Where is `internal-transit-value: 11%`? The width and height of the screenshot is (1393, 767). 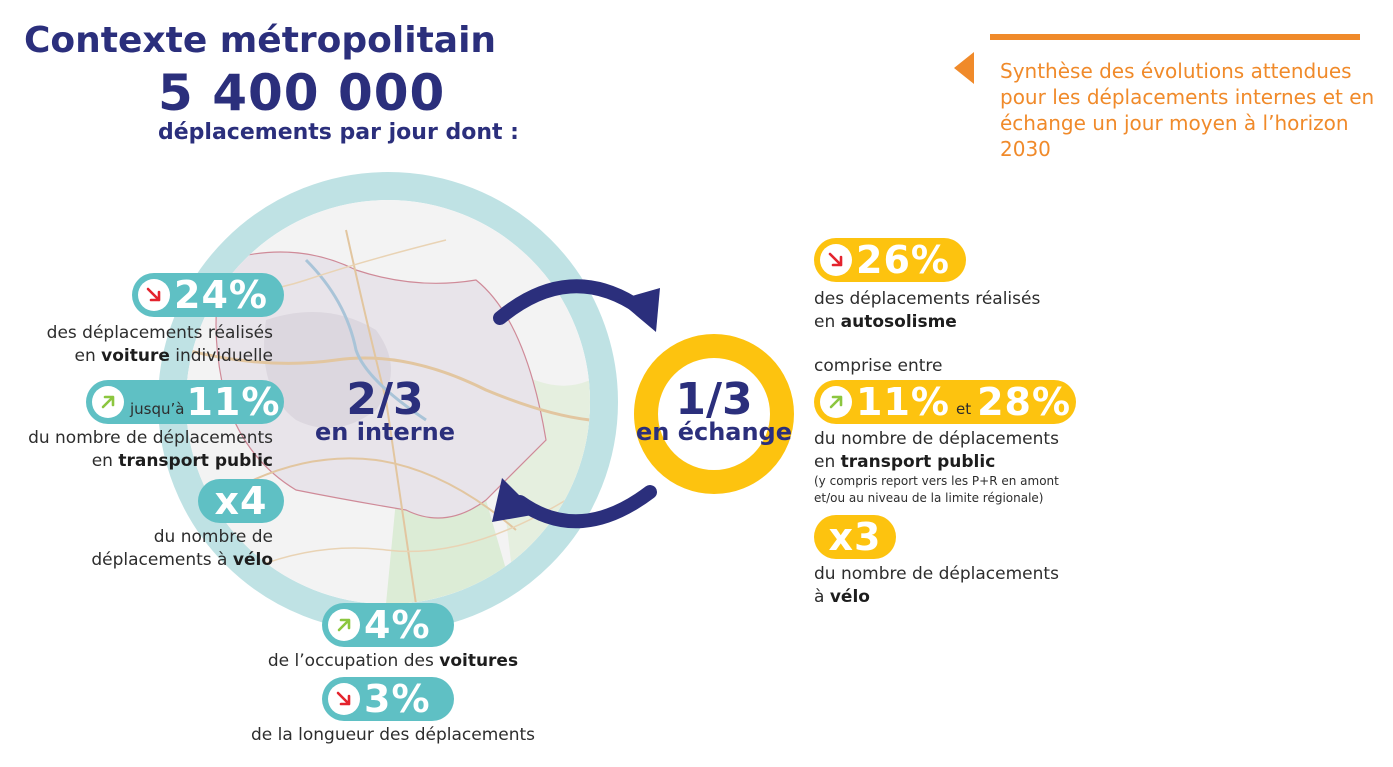 internal-transit-value: 11% is located at coordinates (233, 402).